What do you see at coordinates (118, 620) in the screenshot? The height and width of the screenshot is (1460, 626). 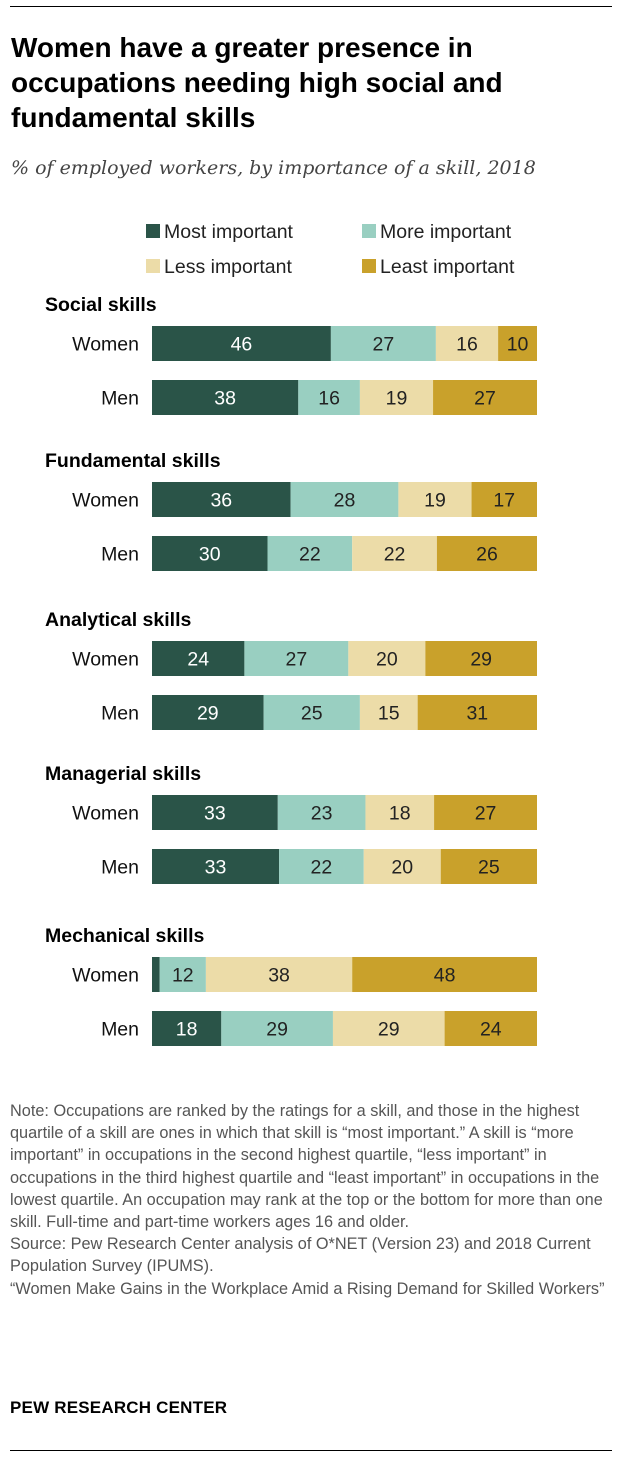 I see `group-title: Analytical skills` at bounding box center [118, 620].